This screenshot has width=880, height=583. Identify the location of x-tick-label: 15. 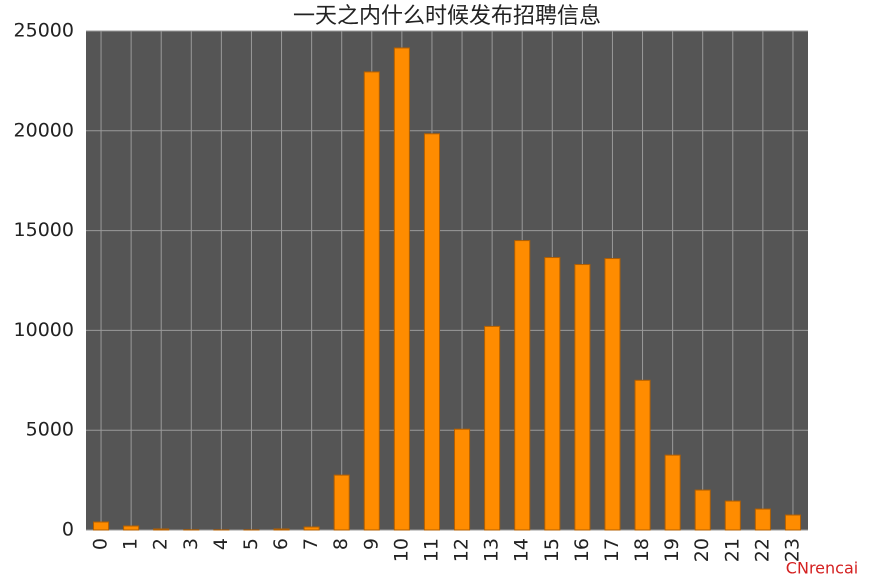
(552, 550).